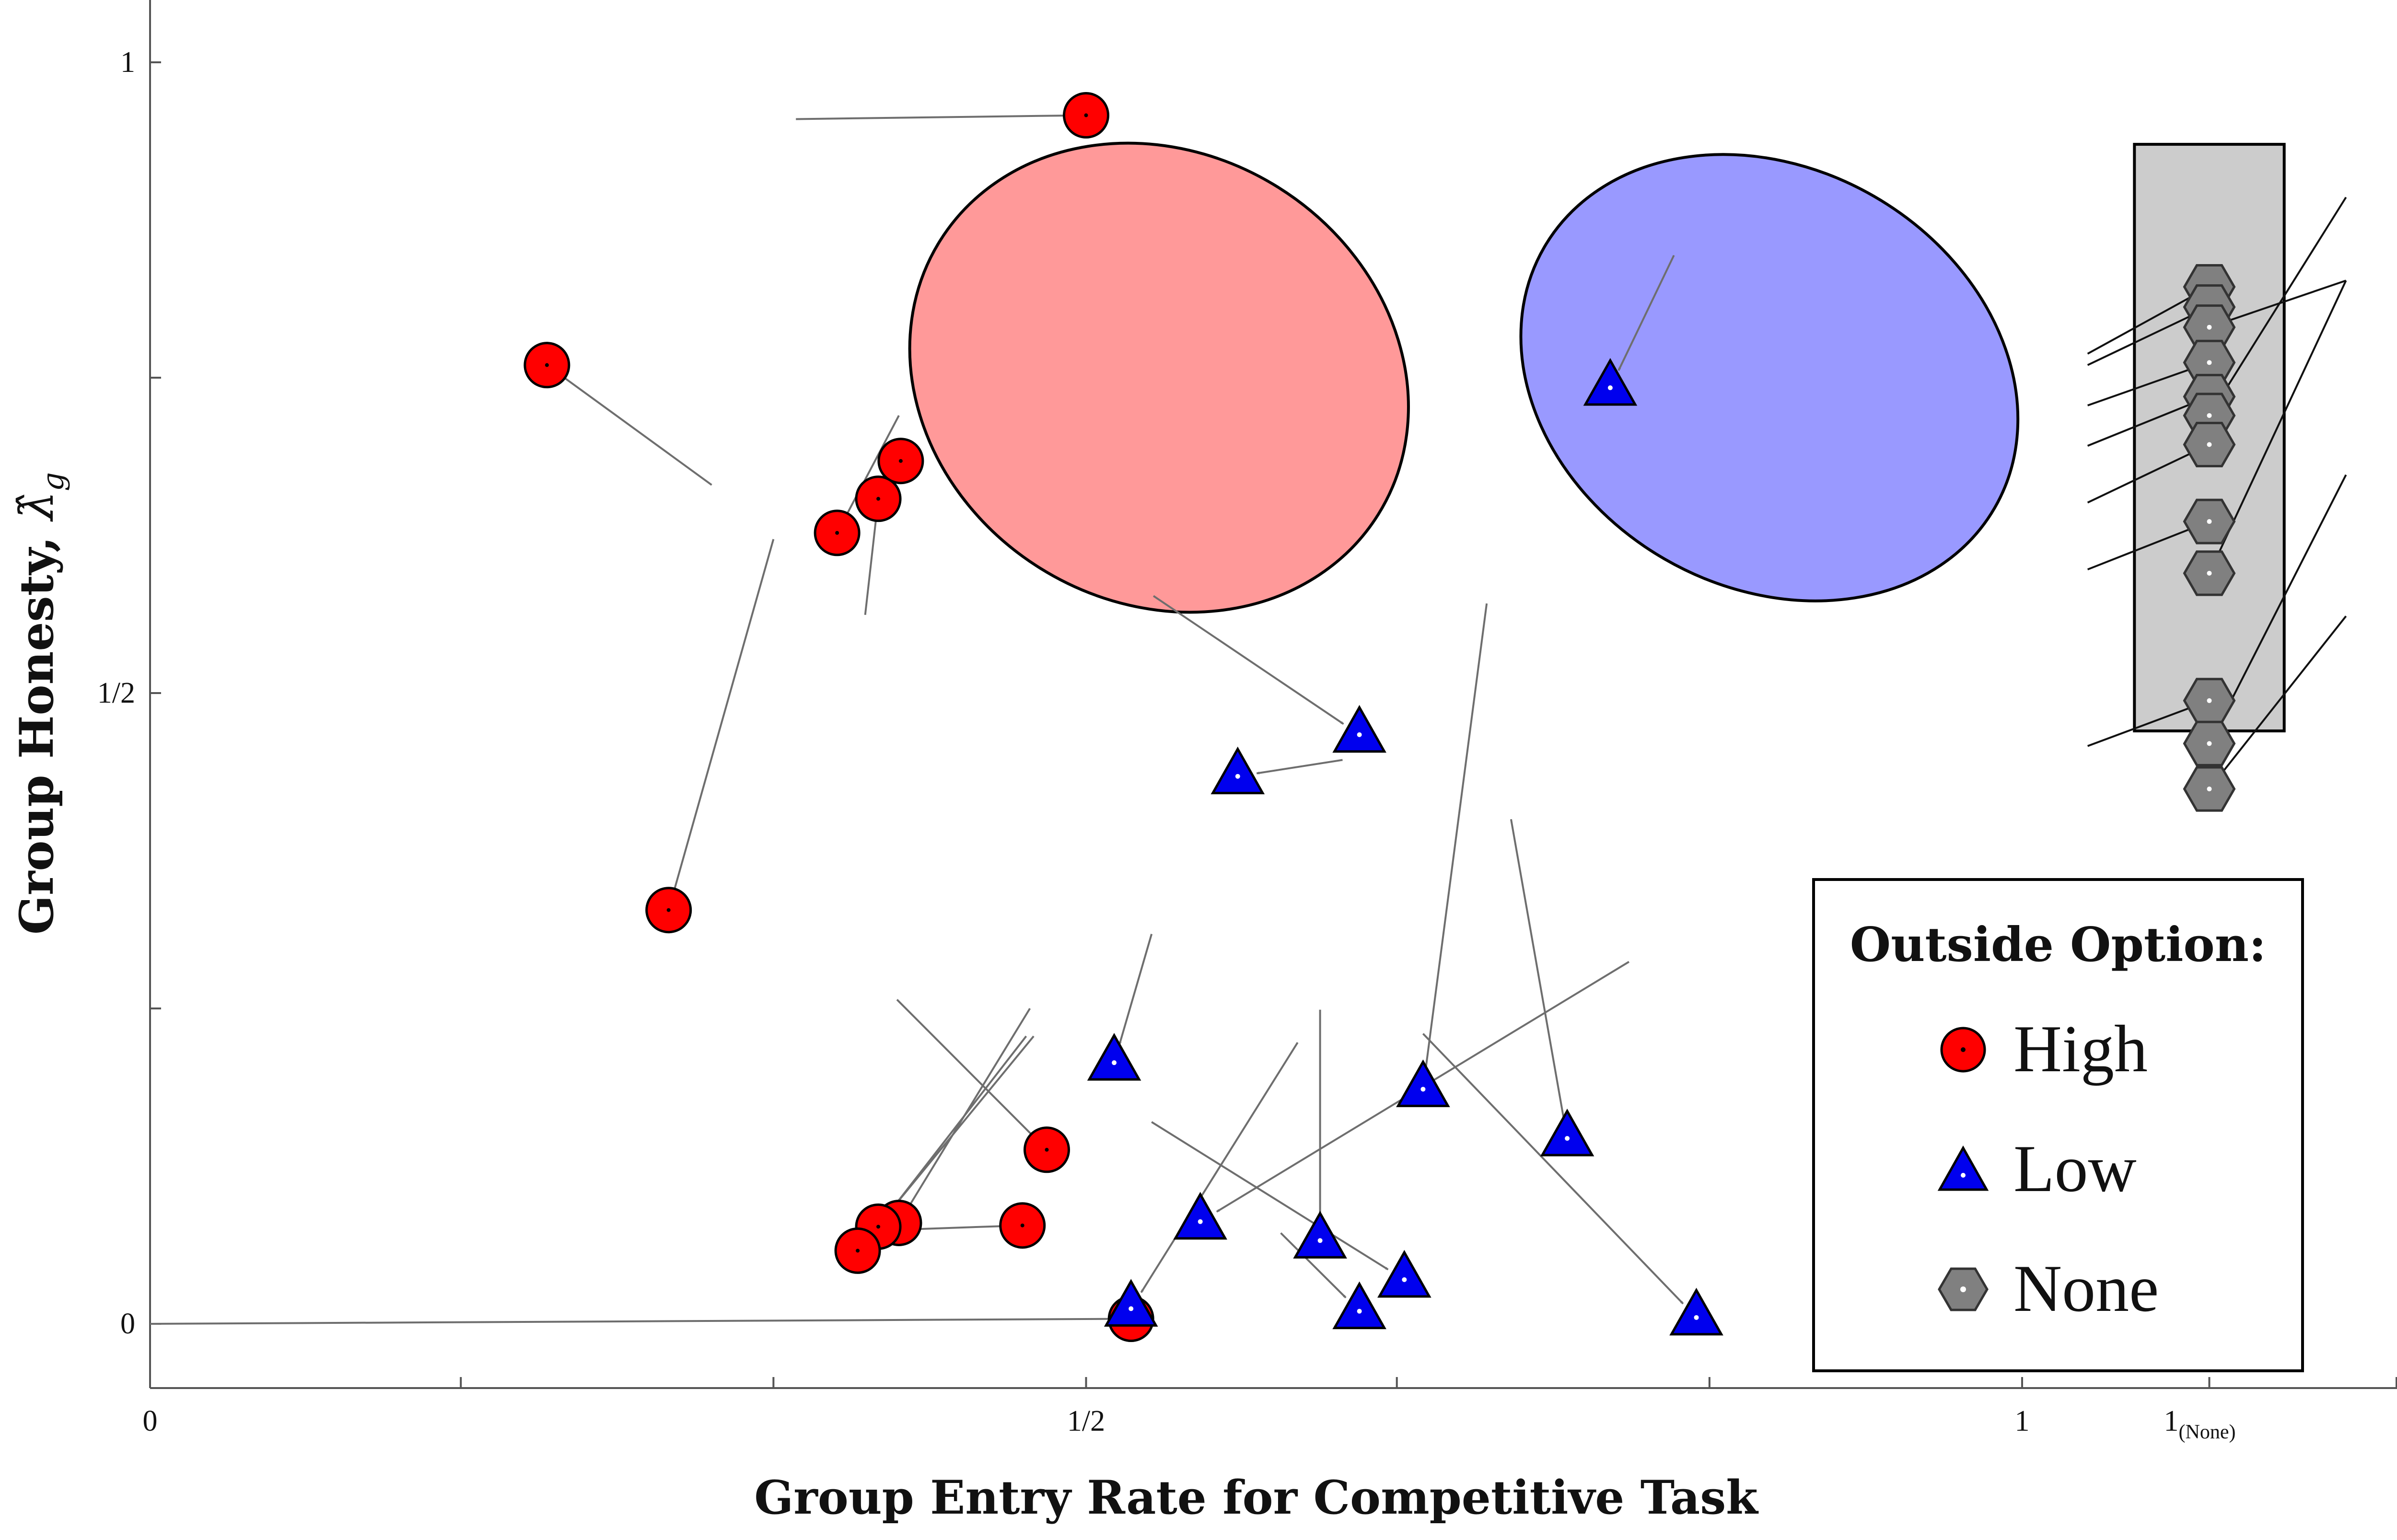 This screenshot has width=2397, height=1540. Describe the element at coordinates (37, 507) in the screenshot. I see `y-axis-title-symbol: λ̂` at that location.